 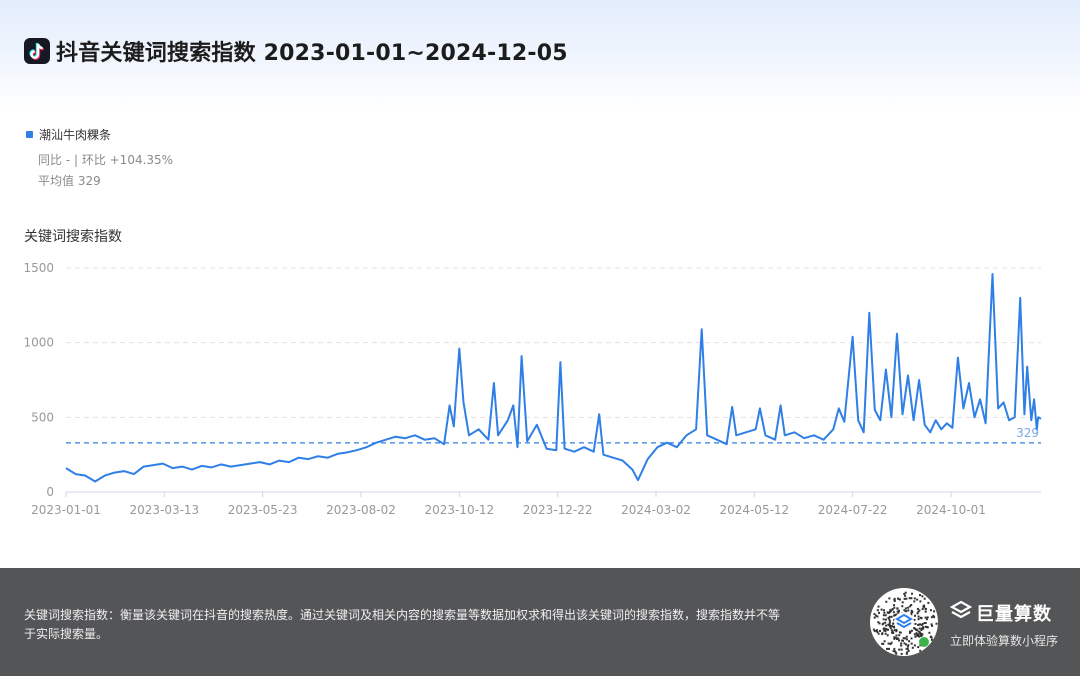 I want to click on mini-program-qr-icon, so click(x=904, y=622).